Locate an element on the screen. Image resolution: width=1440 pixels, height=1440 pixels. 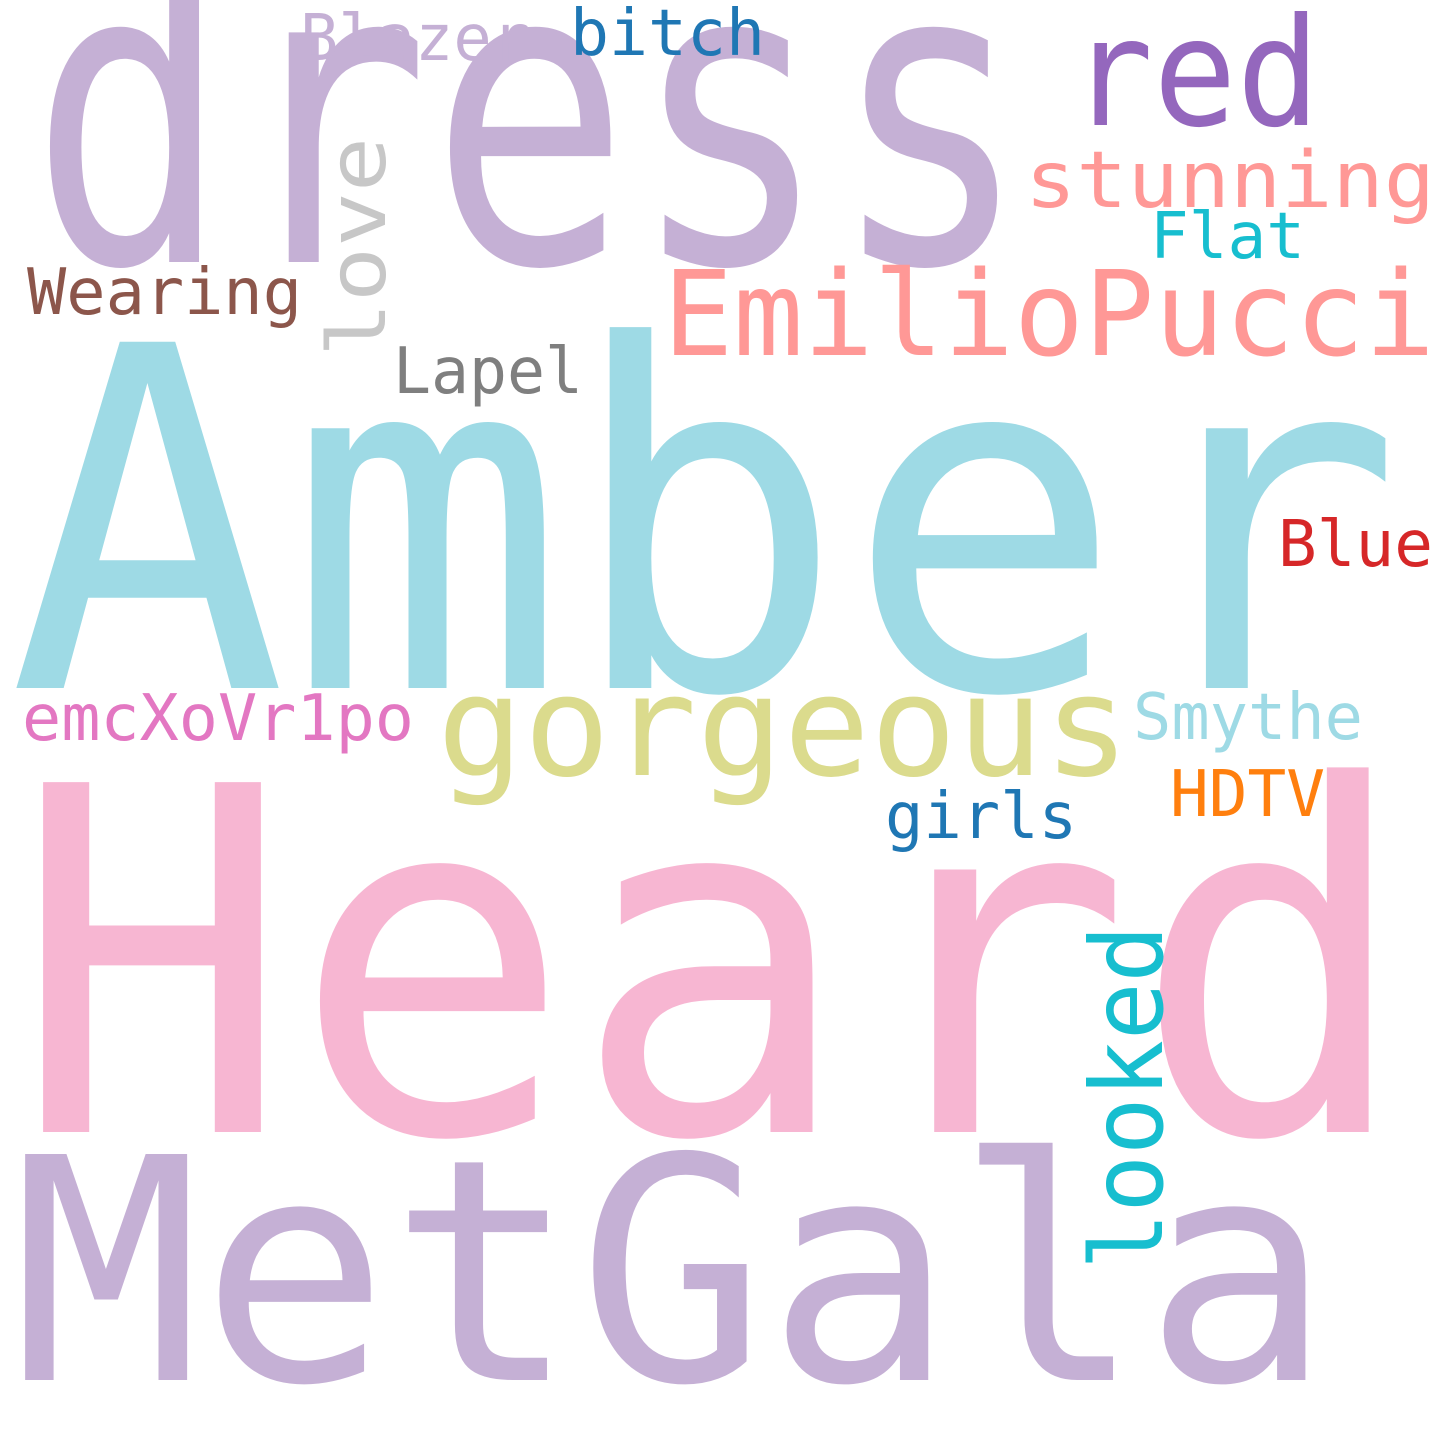
word-girls: girls is located at coordinates (981, 817).